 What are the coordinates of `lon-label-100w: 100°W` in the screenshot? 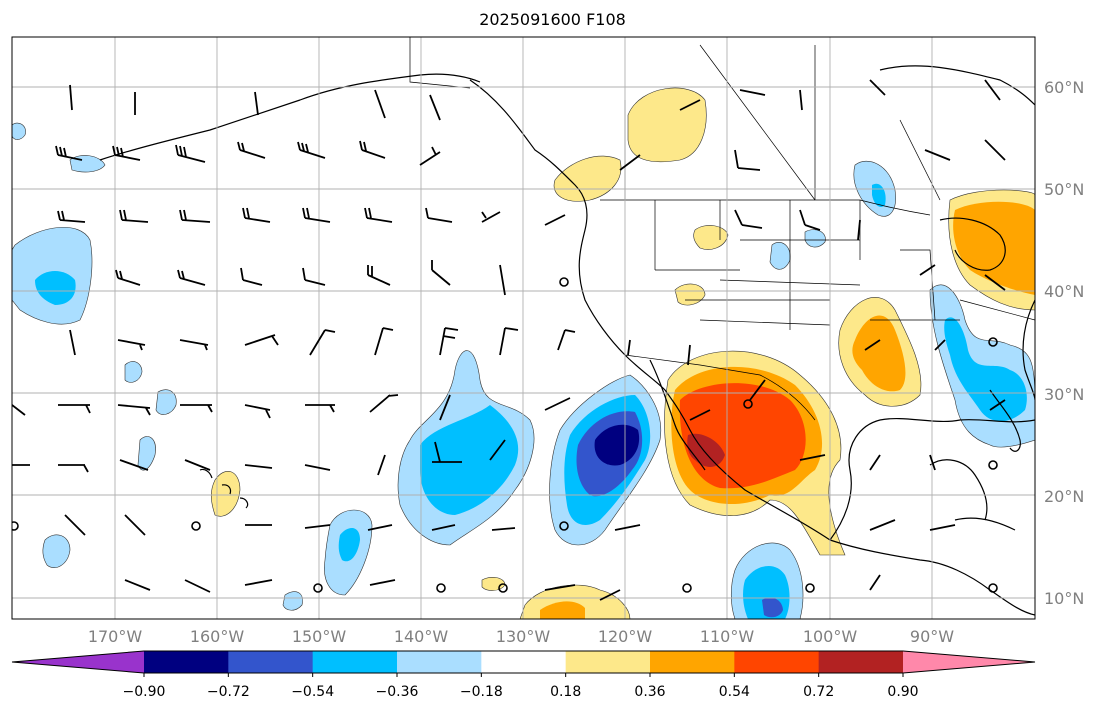 It's located at (830, 636).